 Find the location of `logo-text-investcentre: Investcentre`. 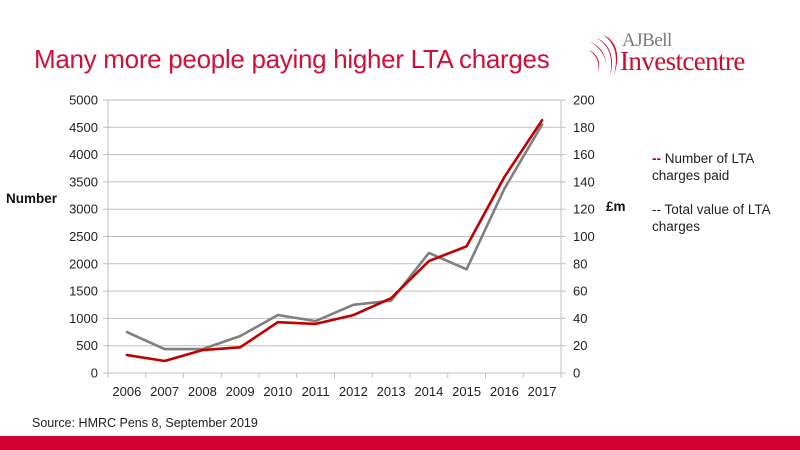

logo-text-investcentre: Investcentre is located at coordinates (682, 61).